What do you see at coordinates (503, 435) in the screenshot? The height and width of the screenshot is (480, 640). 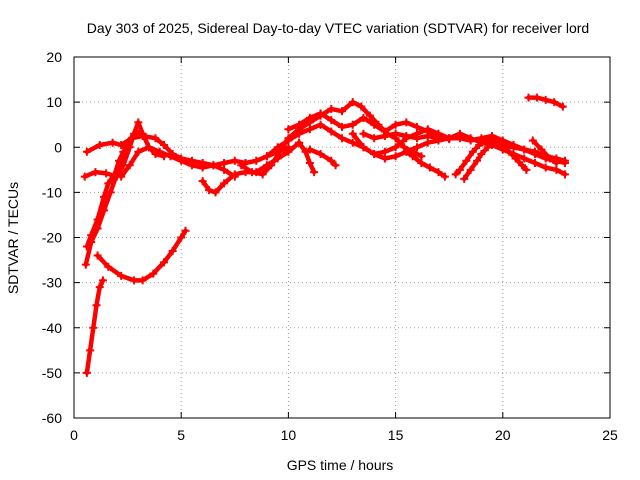 I see `x-tick-label: 20` at bounding box center [503, 435].